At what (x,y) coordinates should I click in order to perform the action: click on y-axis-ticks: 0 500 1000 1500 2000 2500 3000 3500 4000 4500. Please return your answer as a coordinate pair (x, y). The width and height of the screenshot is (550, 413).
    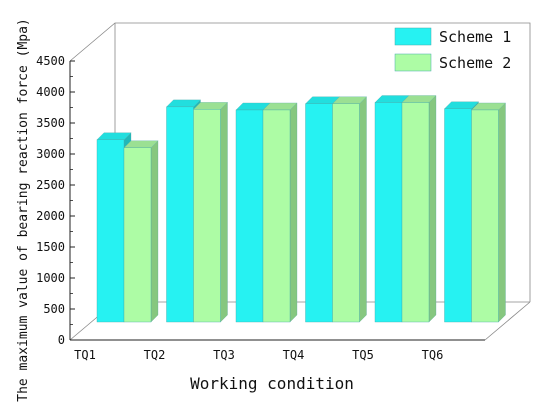
    Looking at the image, I should click on (55, 200).